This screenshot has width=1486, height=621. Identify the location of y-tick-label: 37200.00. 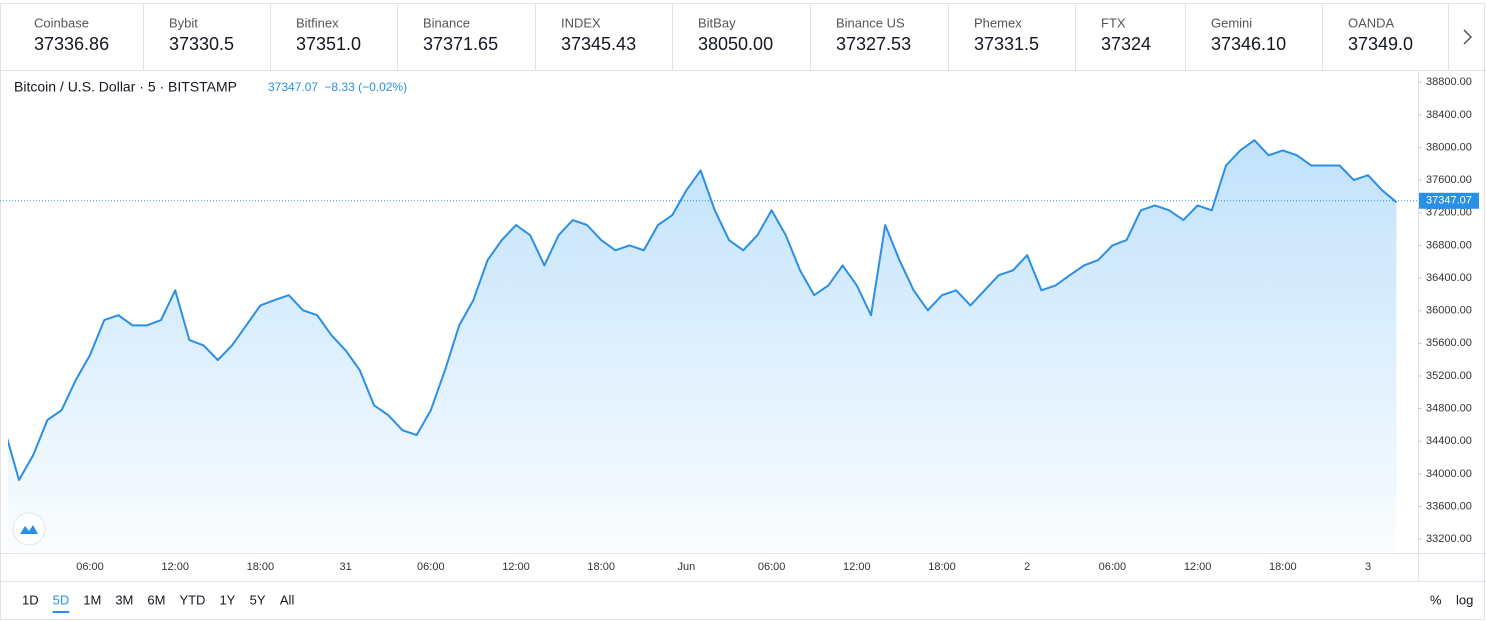
(1449, 213).